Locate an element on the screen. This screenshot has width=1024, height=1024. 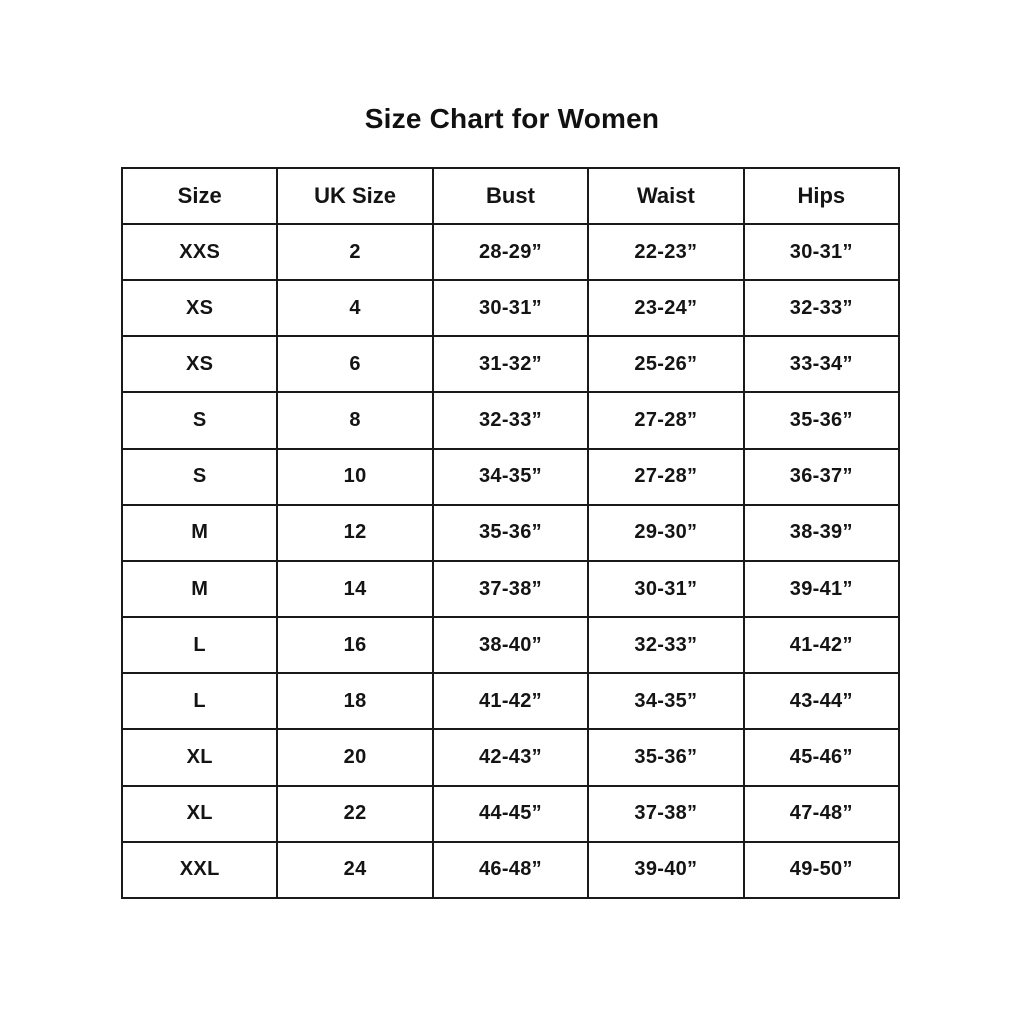
cell-uk: 4 is located at coordinates (355, 308).